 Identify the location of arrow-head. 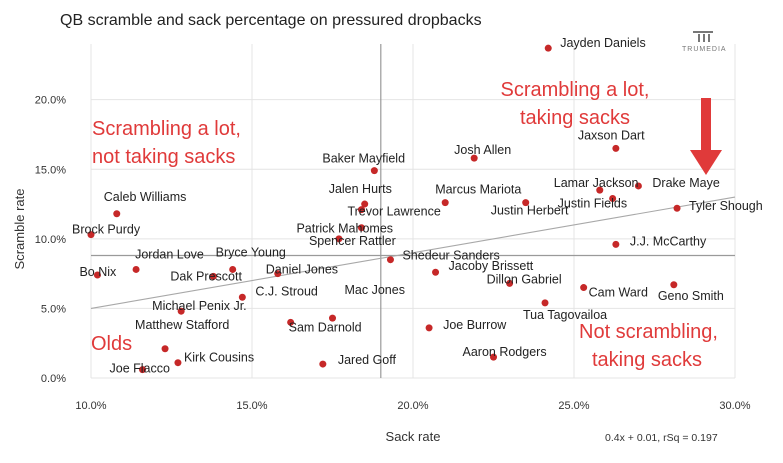
(706, 162).